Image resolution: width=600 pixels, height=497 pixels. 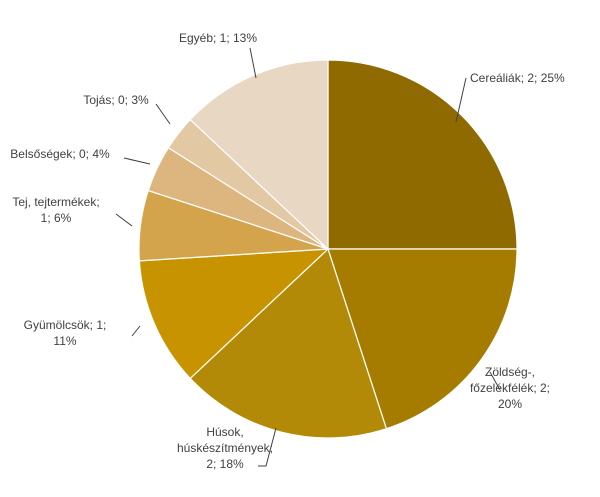 I want to click on data-label-line: 2; 18%, so click(x=225, y=464).